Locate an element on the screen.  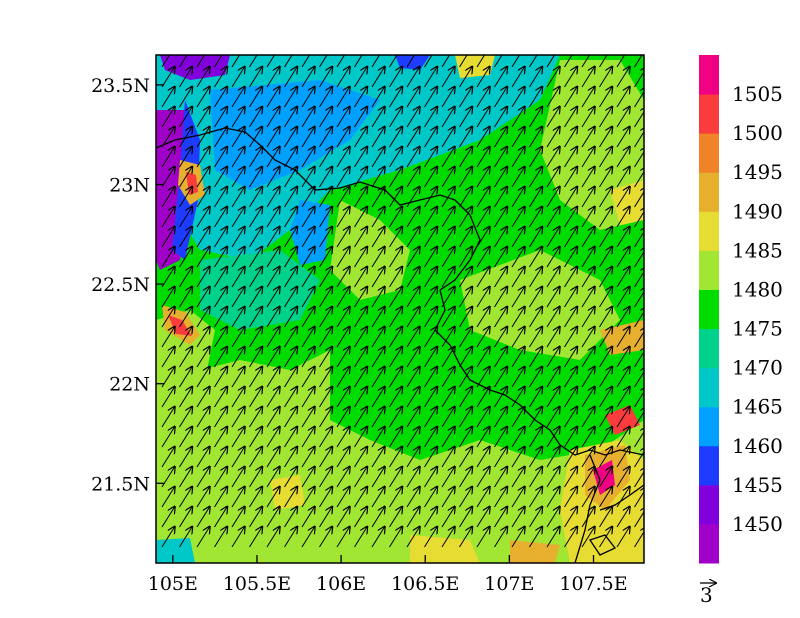
x-tick-label: 107E is located at coordinates (509, 584).